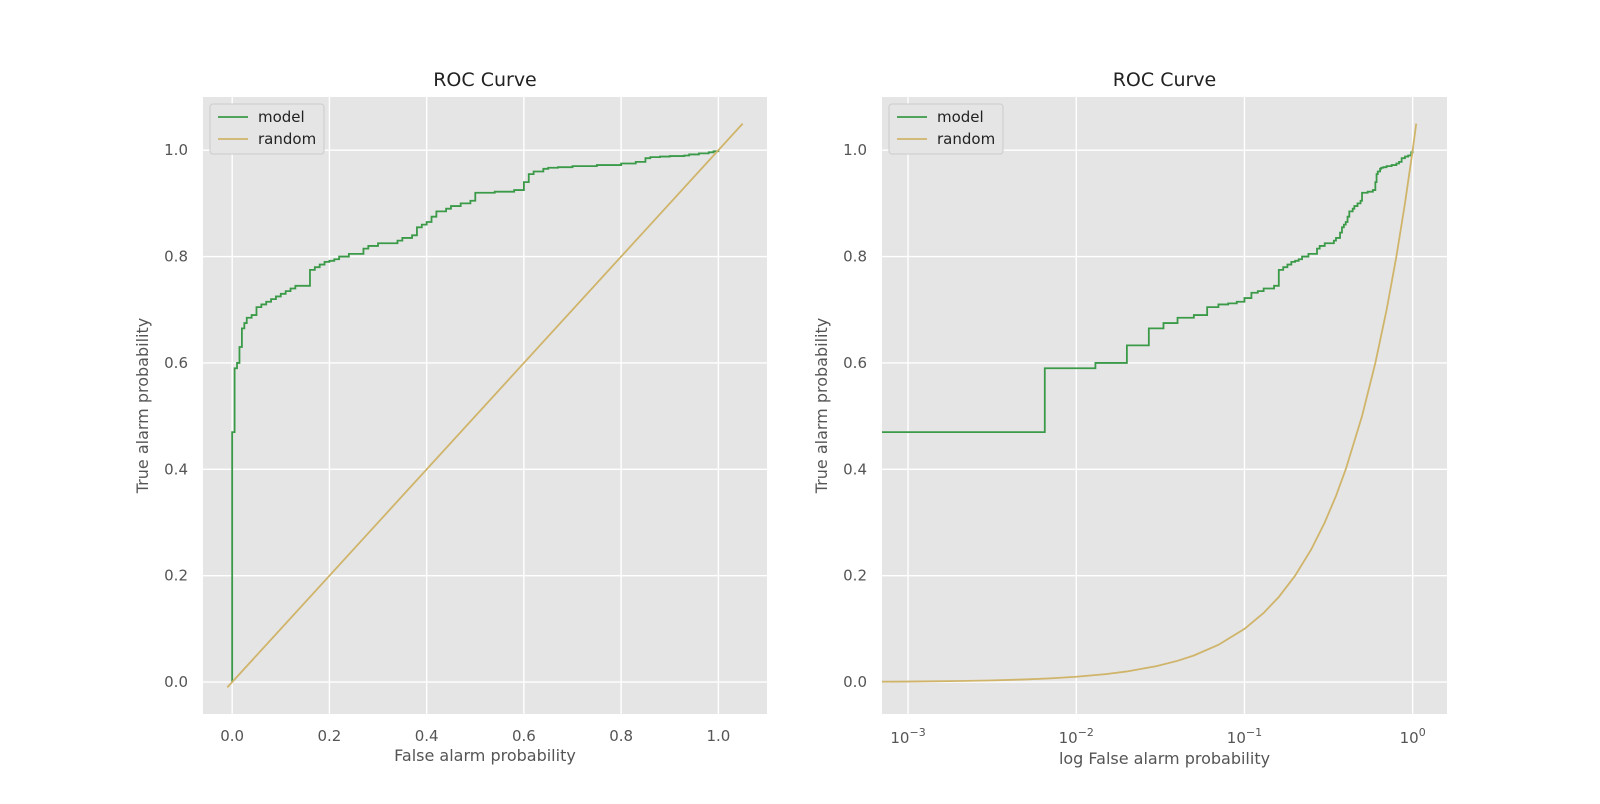 The image size is (1600, 804). Describe the element at coordinates (621, 736) in the screenshot. I see `x-tick-label: 0.8` at that location.